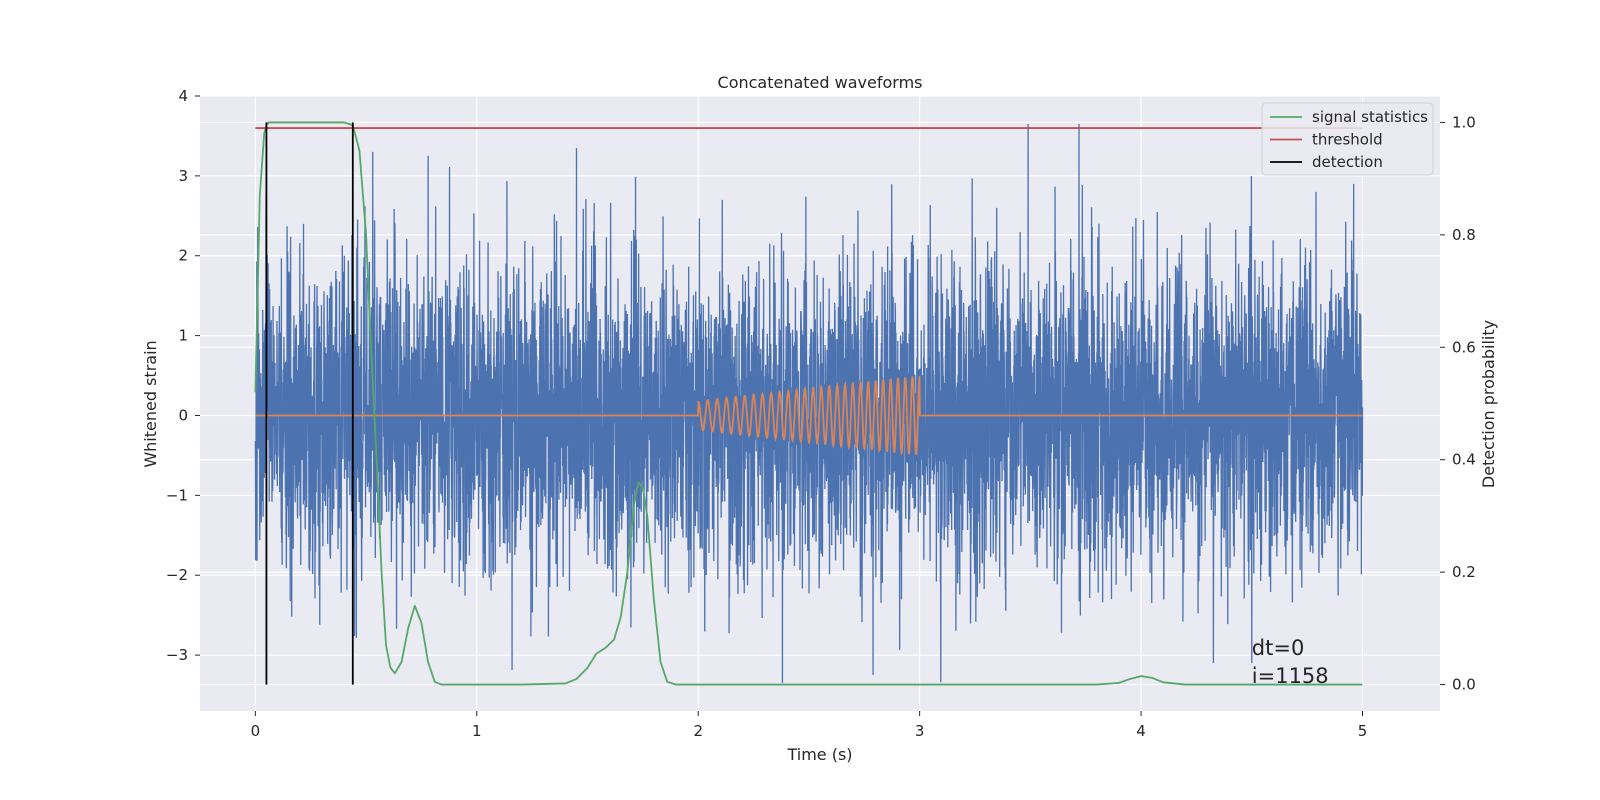  Describe the element at coordinates (819, 754) in the screenshot. I see `x-axis-label: Time (s)` at that location.